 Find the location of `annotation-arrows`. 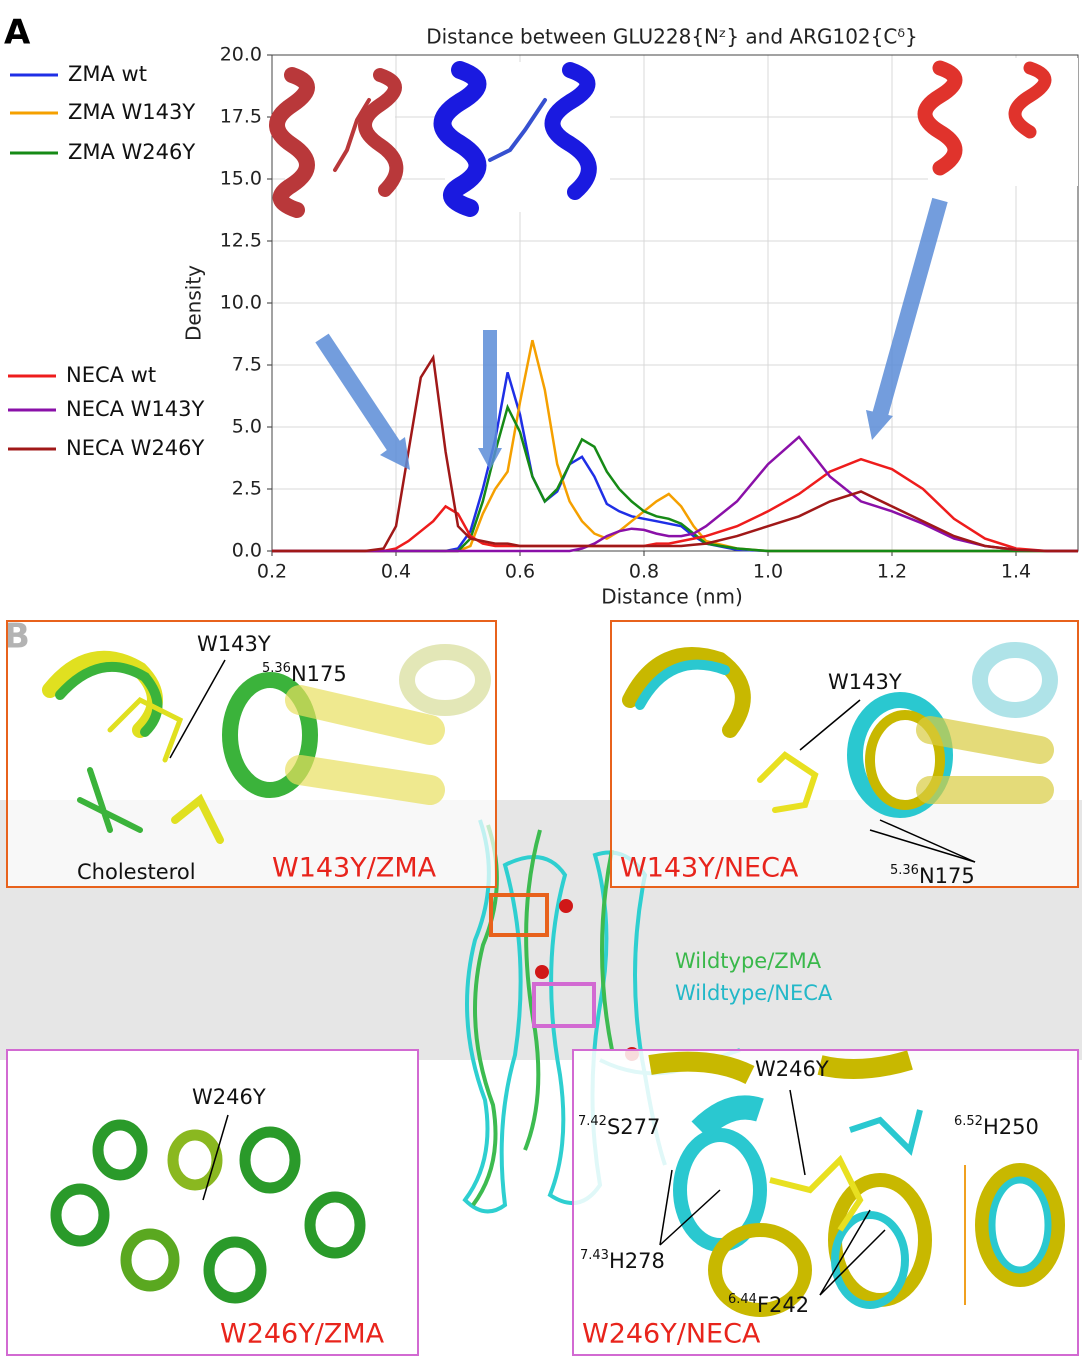

annotation-arrows is located at coordinates (631, 333).